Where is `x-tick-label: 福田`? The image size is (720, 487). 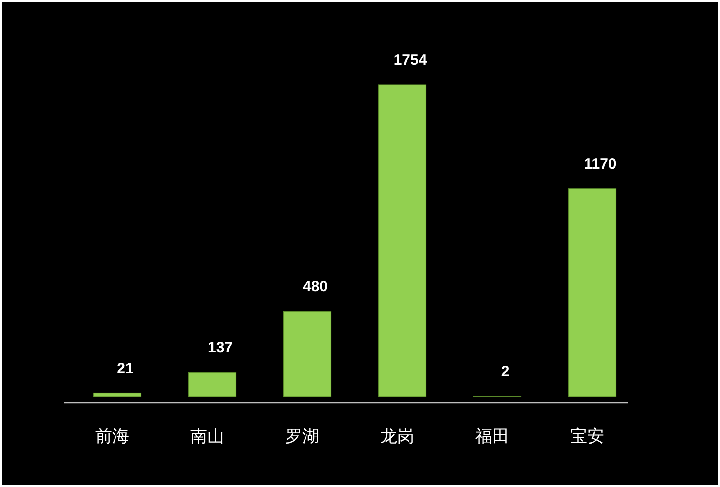 x-tick-label: 福田 is located at coordinates (493, 436).